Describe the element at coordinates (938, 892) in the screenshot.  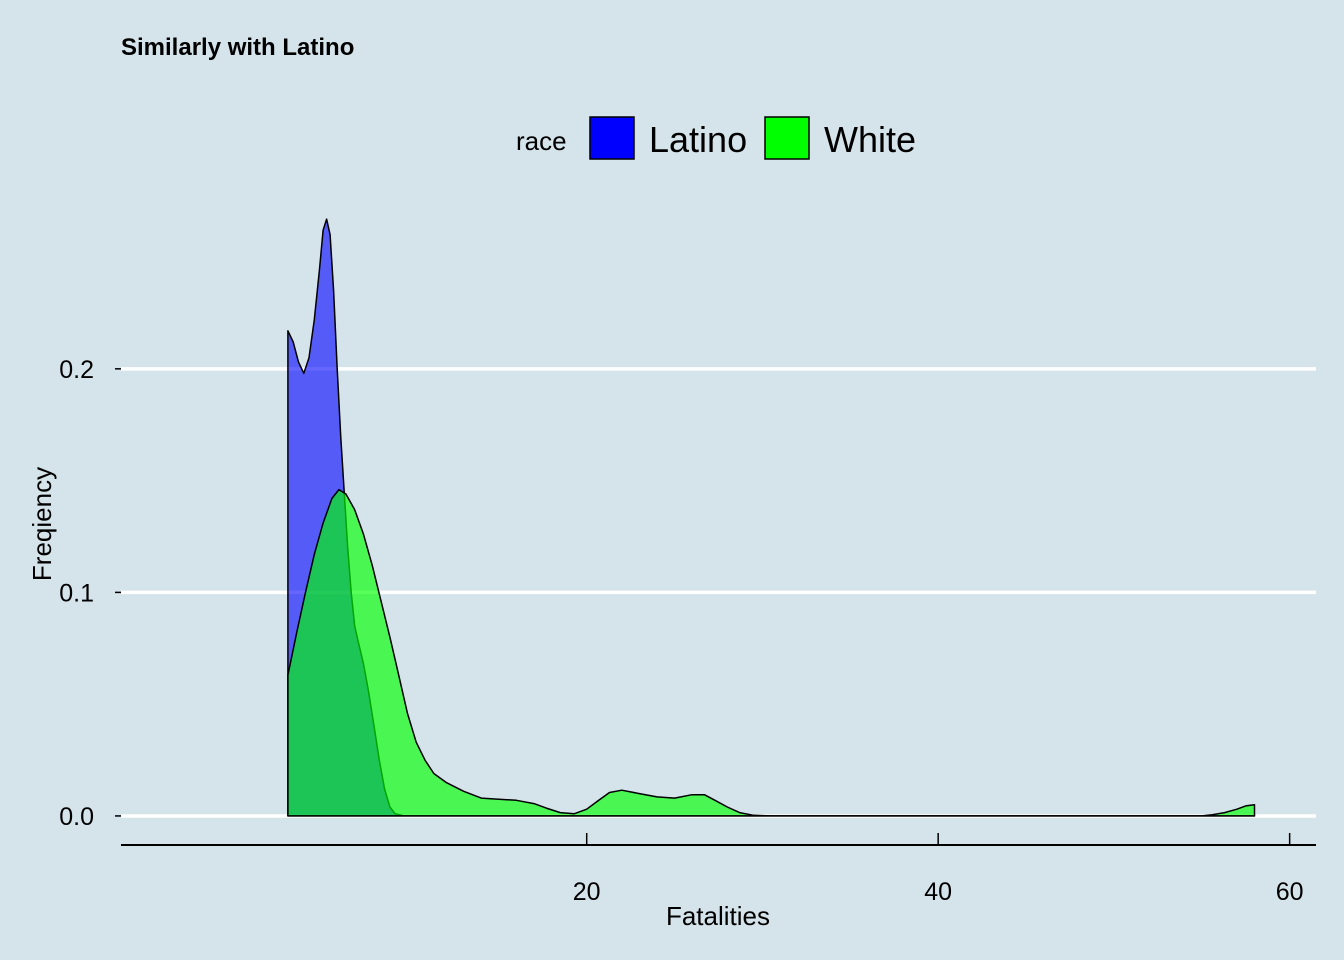
I see `x-tick-label-1: 40` at that location.